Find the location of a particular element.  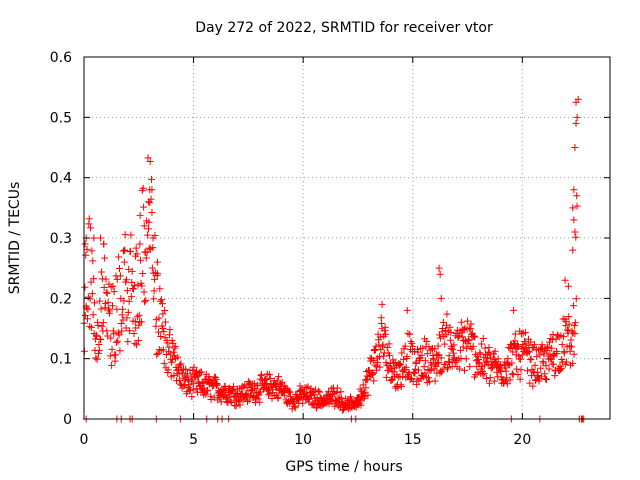

x-tick-label: 5 is located at coordinates (193, 440).